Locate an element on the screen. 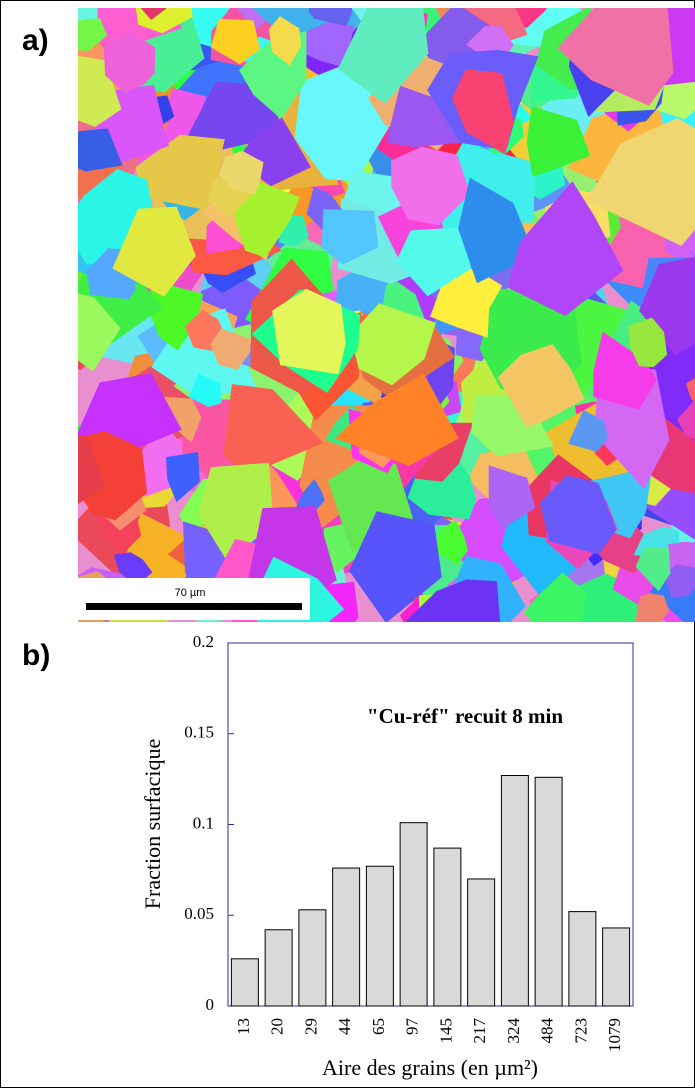 This screenshot has height=1088, width=695. x-tick-label: 484 is located at coordinates (547, 1031).